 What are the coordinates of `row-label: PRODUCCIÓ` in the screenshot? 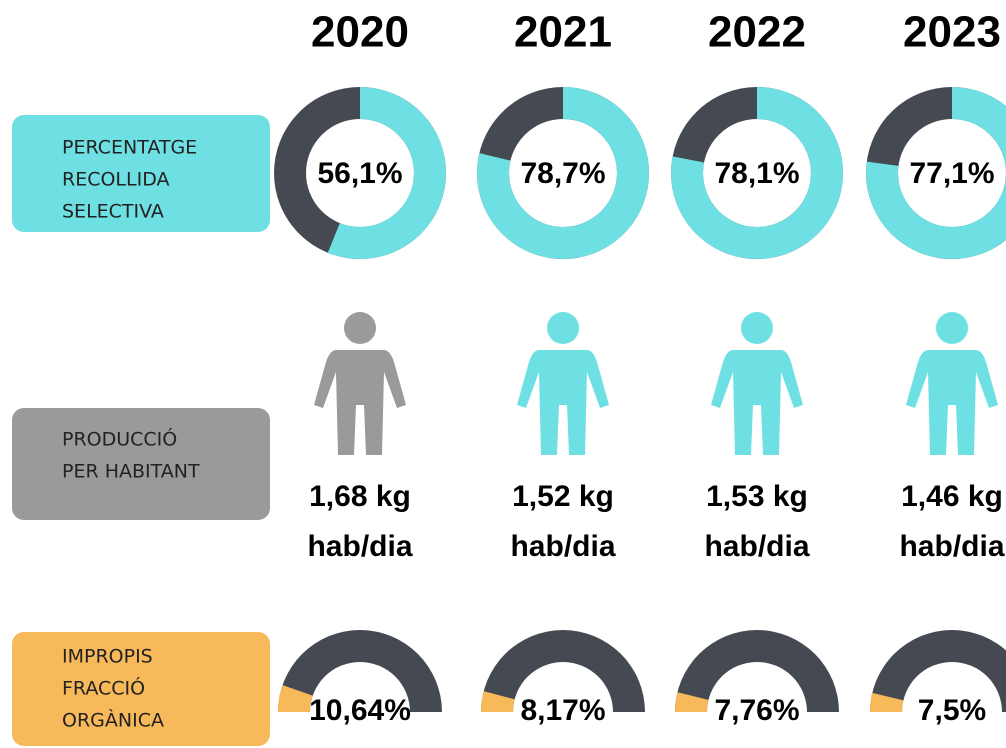 It's located at (119, 439).